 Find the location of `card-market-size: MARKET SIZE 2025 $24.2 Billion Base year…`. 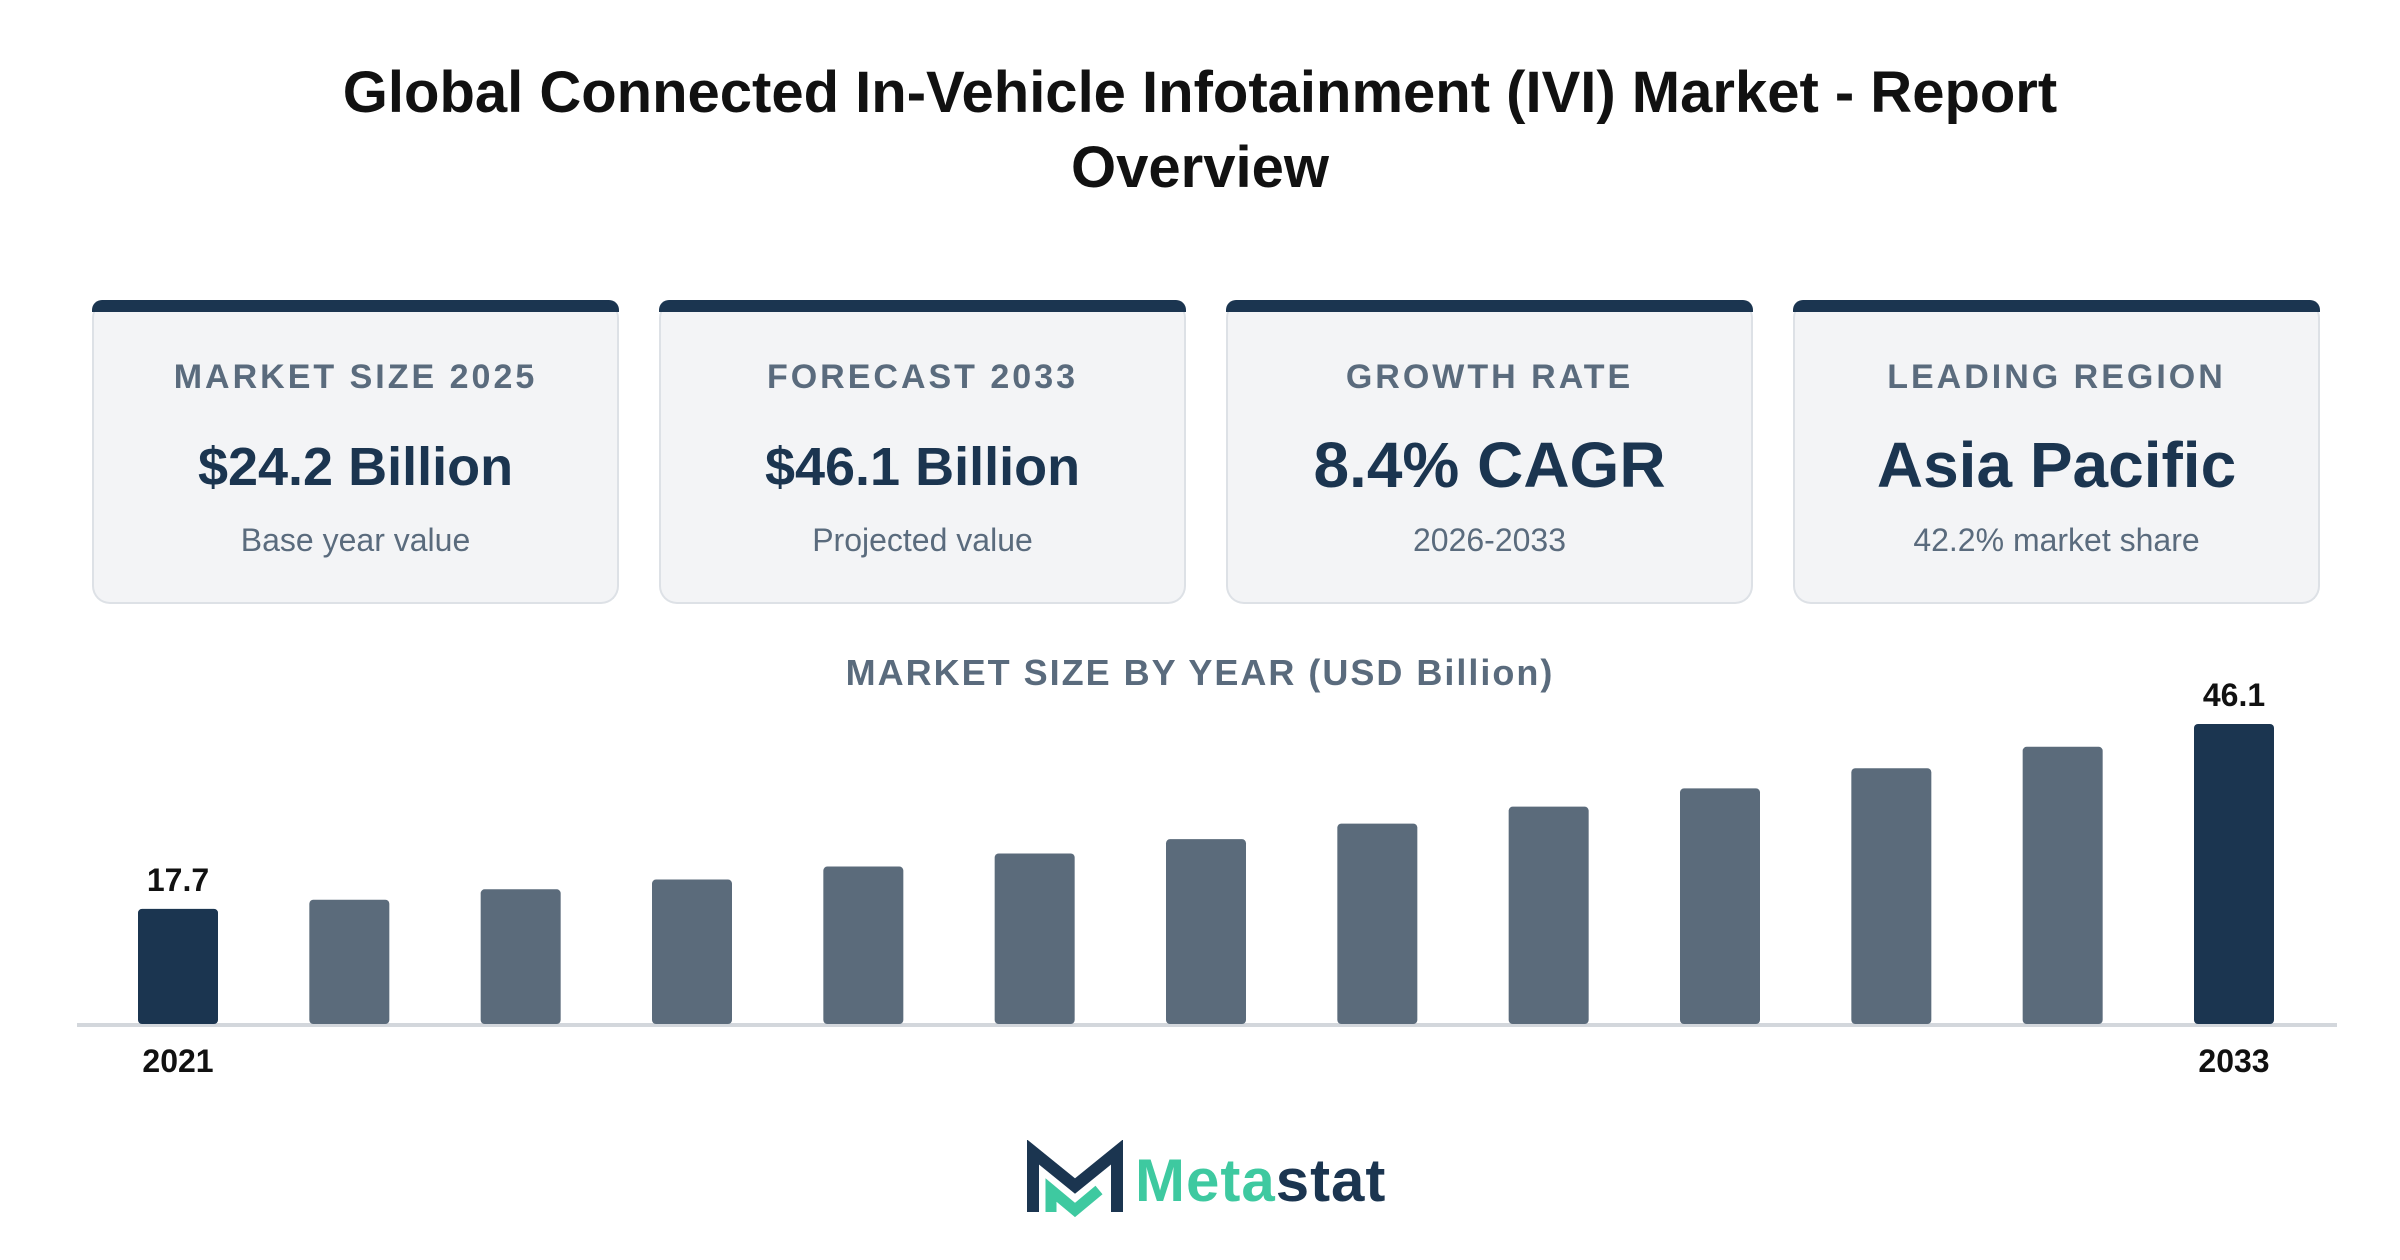

card-market-size: MARKET SIZE 2025 $24.2 Billion Base year… is located at coordinates (355, 452).